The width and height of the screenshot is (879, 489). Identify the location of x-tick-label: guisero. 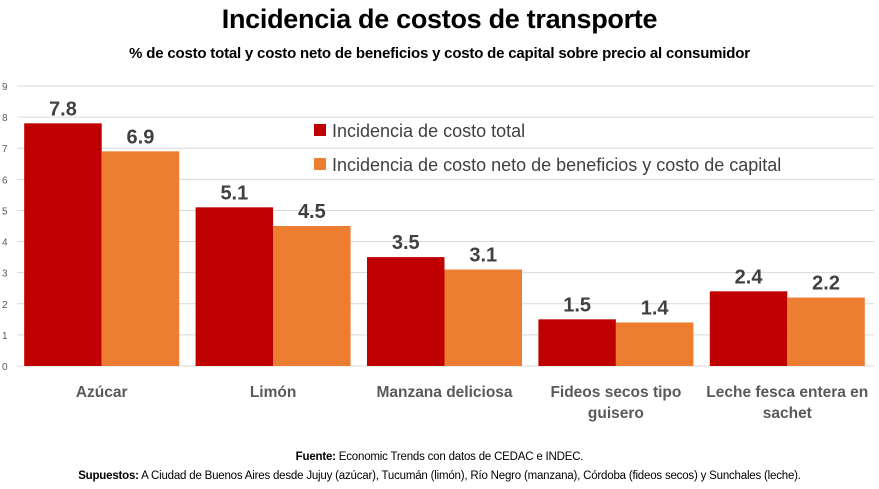
(616, 413).